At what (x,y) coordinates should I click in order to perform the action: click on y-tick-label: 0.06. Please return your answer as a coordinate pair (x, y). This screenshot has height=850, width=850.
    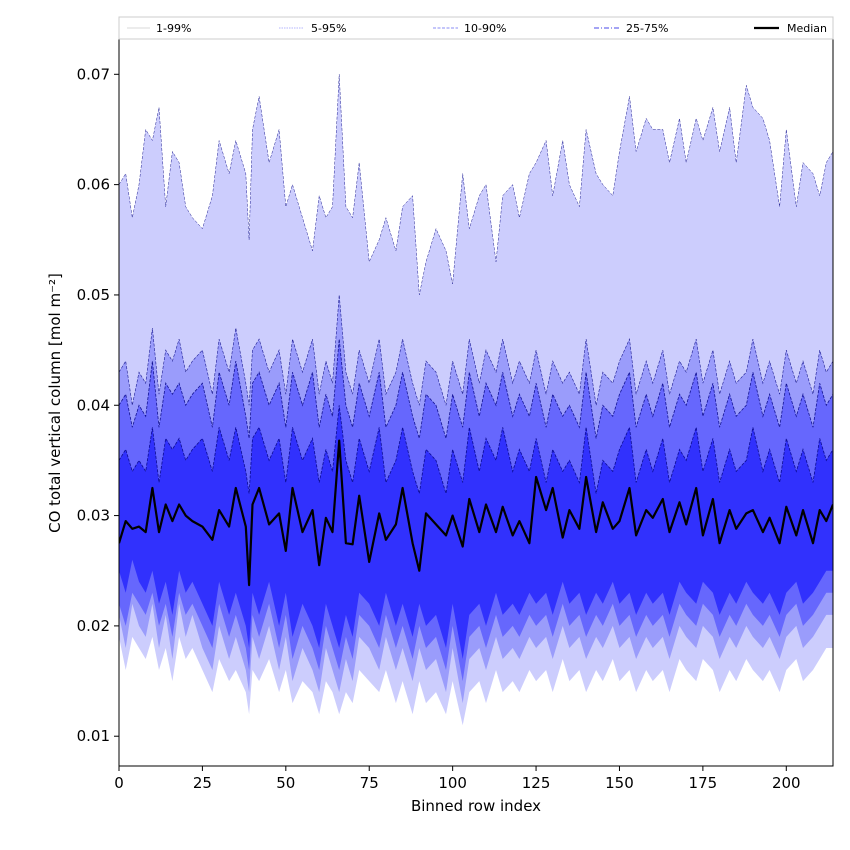
    Looking at the image, I should click on (93, 185).